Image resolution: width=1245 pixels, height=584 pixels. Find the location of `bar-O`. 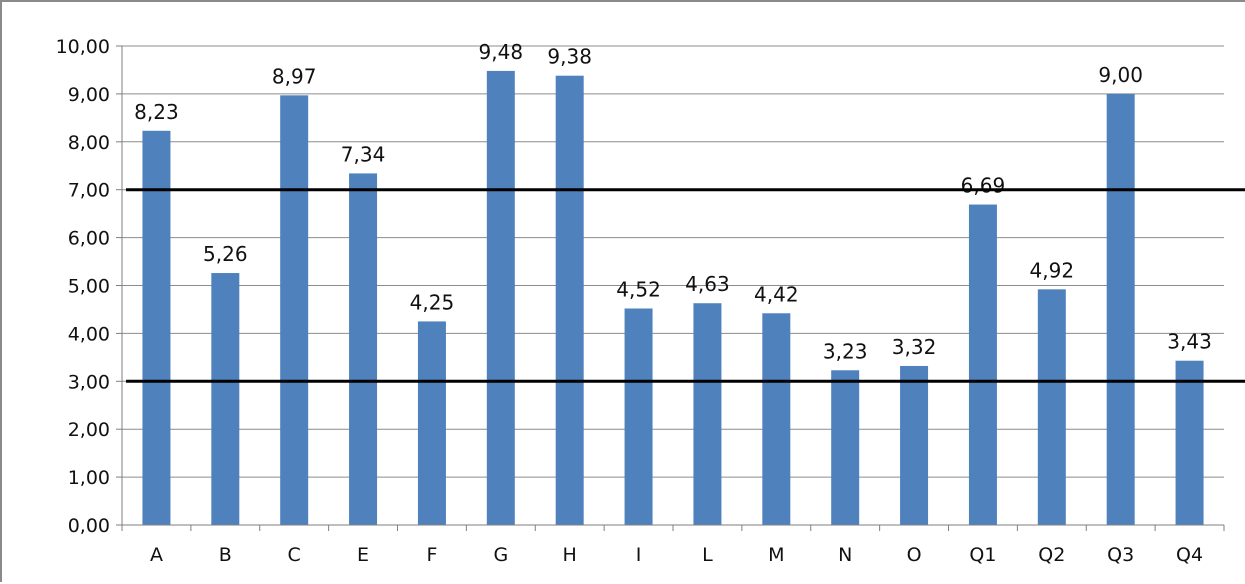

bar-O is located at coordinates (914, 445).